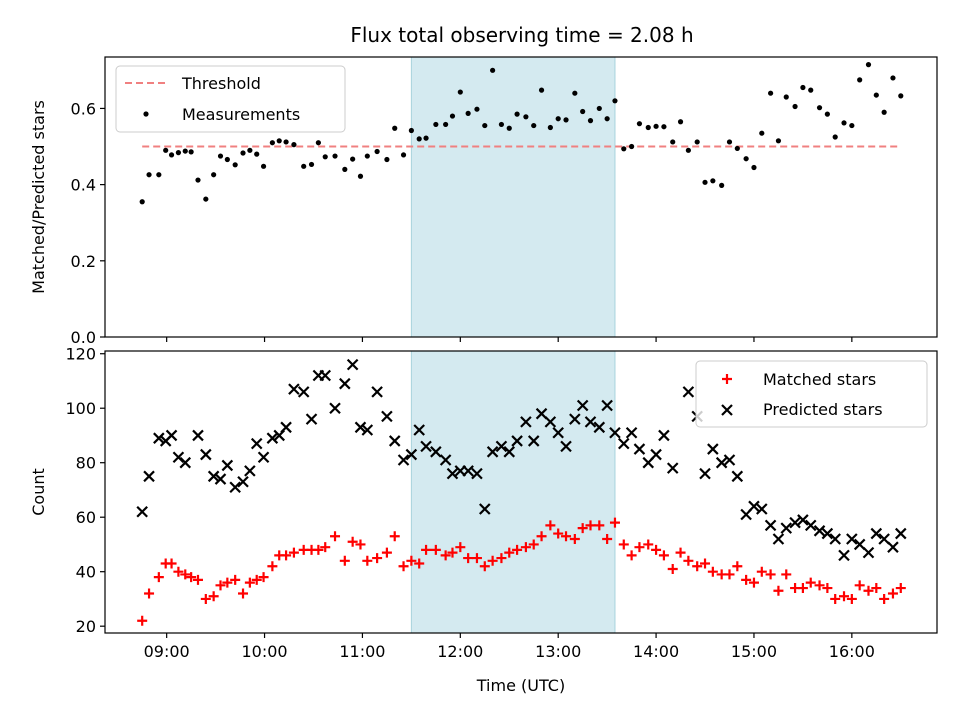  What do you see at coordinates (221, 83) in the screenshot?
I see `legend-threshold-label: Threshold` at bounding box center [221, 83].